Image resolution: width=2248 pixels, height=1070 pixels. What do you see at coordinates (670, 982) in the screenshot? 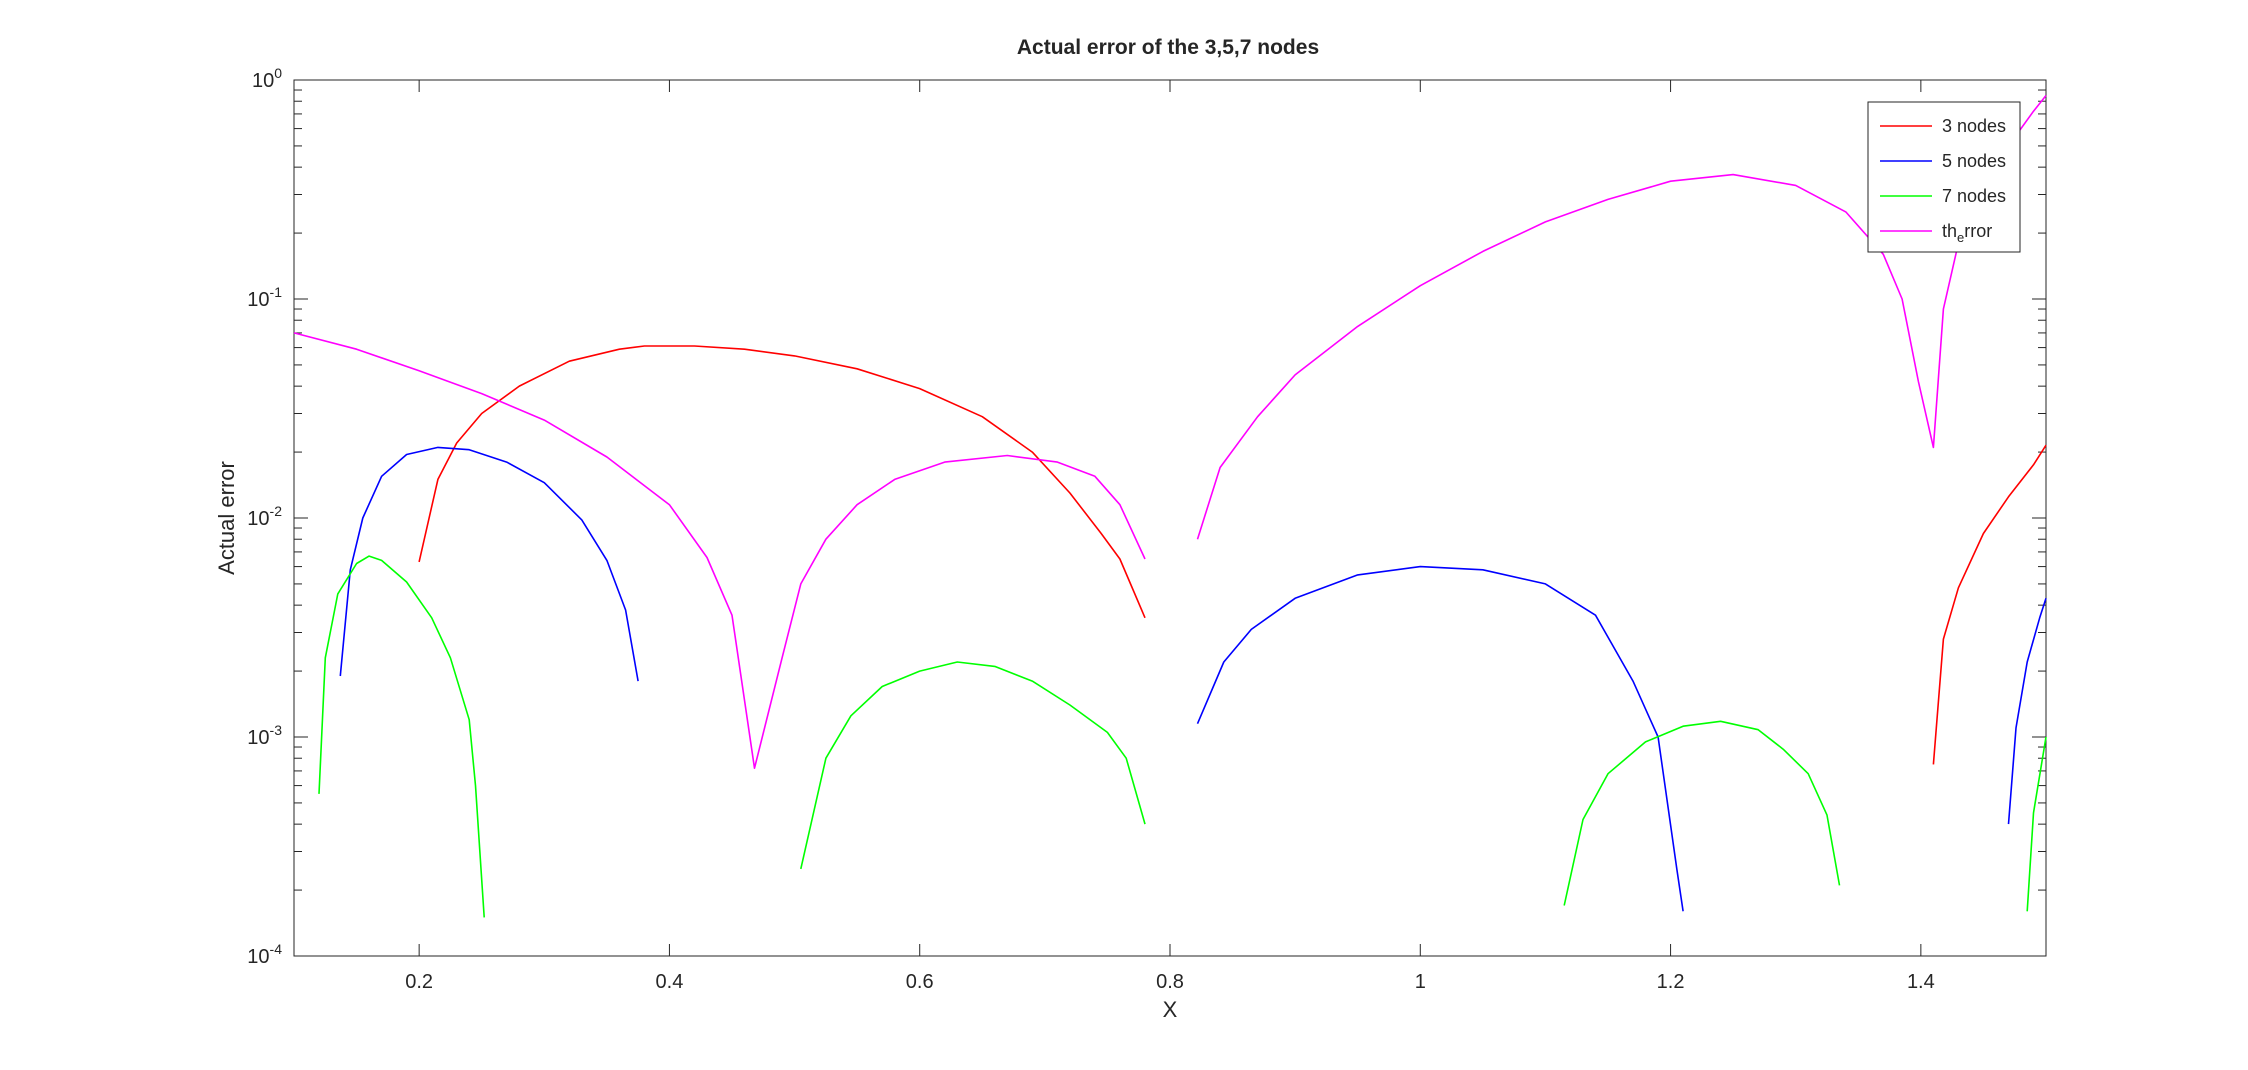
I see `x-tick-label: 0.4` at bounding box center [670, 982].